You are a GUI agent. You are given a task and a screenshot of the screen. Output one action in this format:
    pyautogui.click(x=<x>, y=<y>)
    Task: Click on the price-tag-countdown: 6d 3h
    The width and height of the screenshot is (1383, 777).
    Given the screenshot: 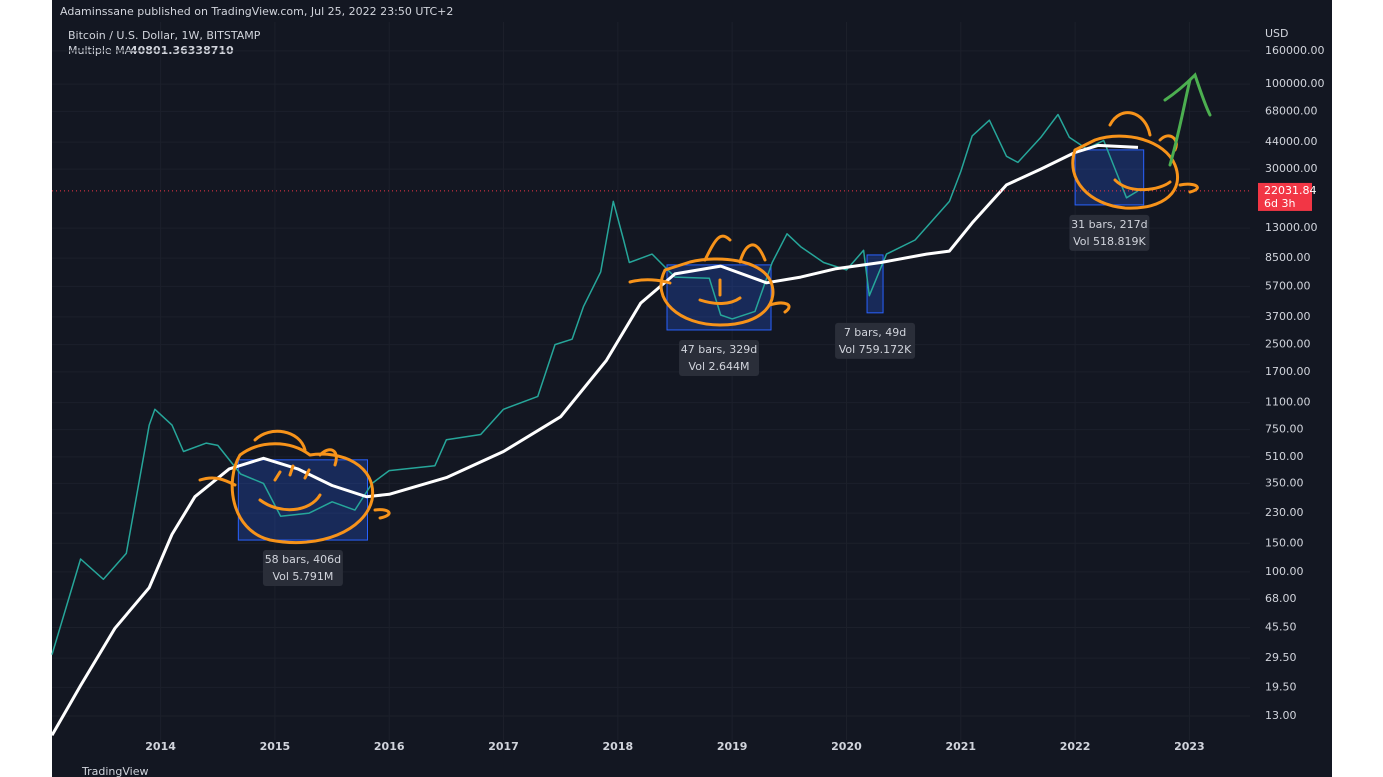 What is the action you would take?
    pyautogui.click(x=1279, y=203)
    